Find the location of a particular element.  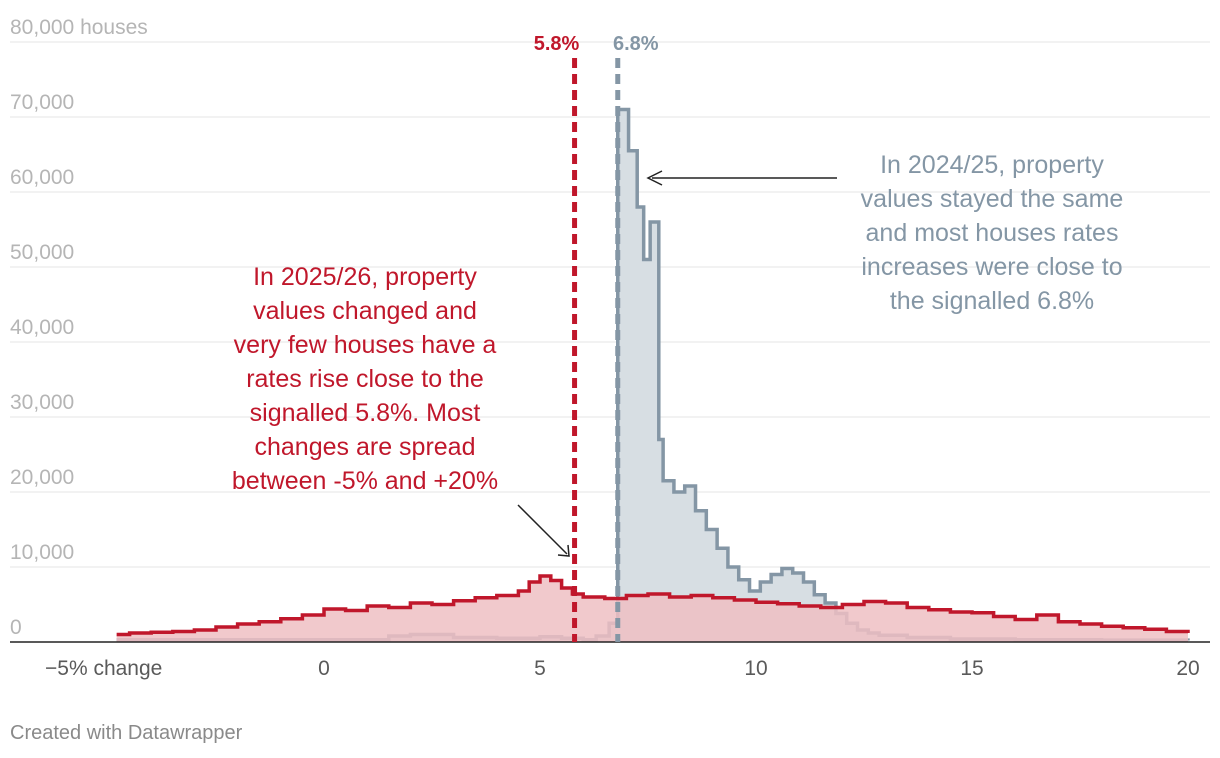

annotation-2025-line-6: between -5% and +20% is located at coordinates (365, 481).